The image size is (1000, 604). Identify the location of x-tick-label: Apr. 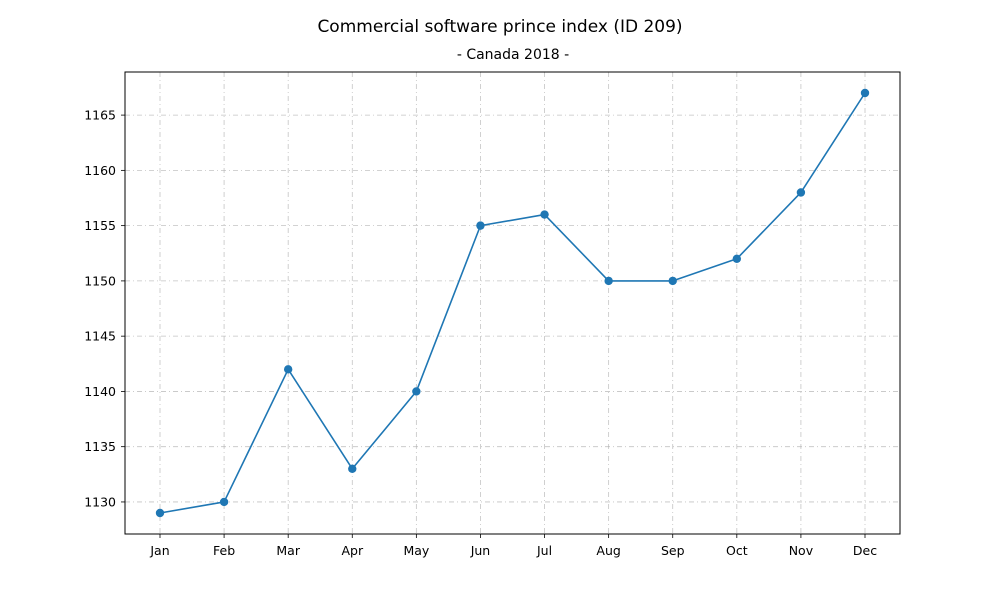
(352, 550).